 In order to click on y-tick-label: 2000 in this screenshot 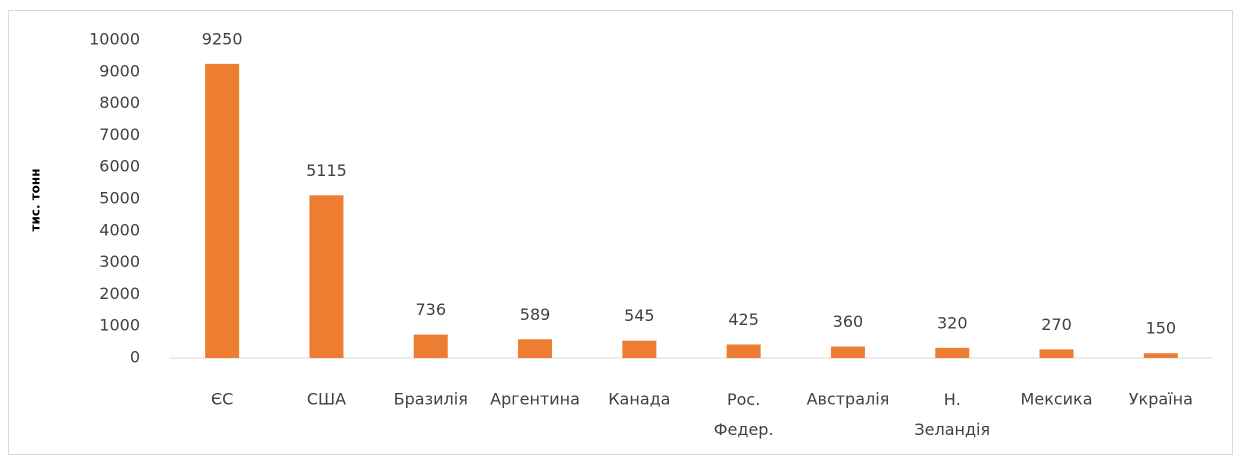, I will do `click(119, 293)`.